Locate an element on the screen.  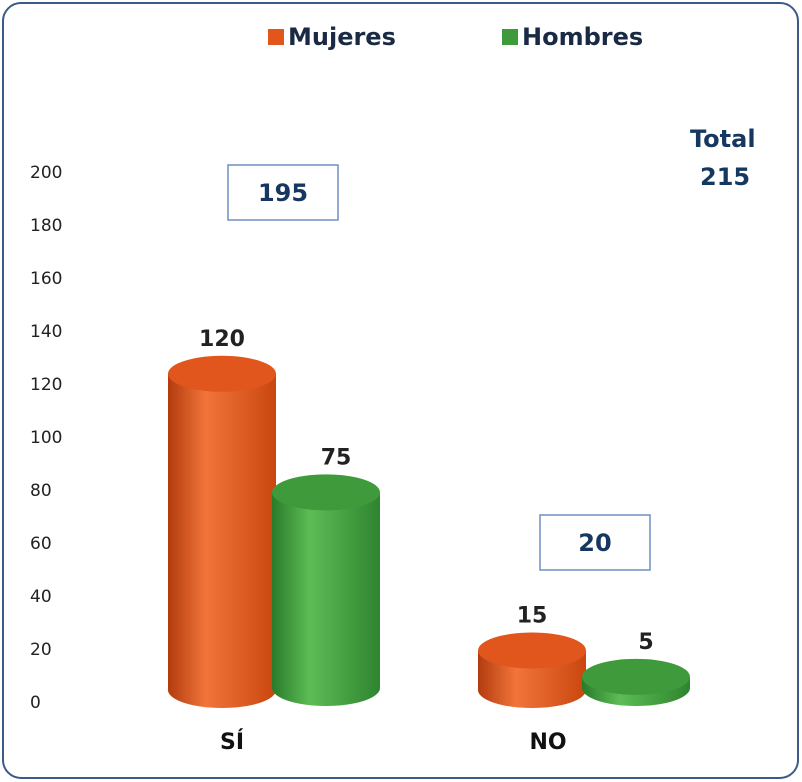
data-label: 120 is located at coordinates (222, 339).